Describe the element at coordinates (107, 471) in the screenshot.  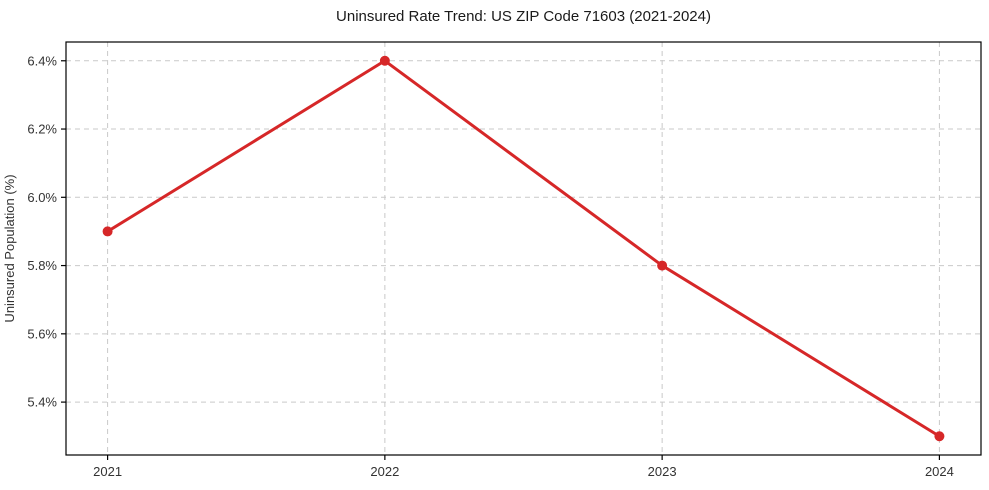
I see `x-tick-label: 2021` at that location.